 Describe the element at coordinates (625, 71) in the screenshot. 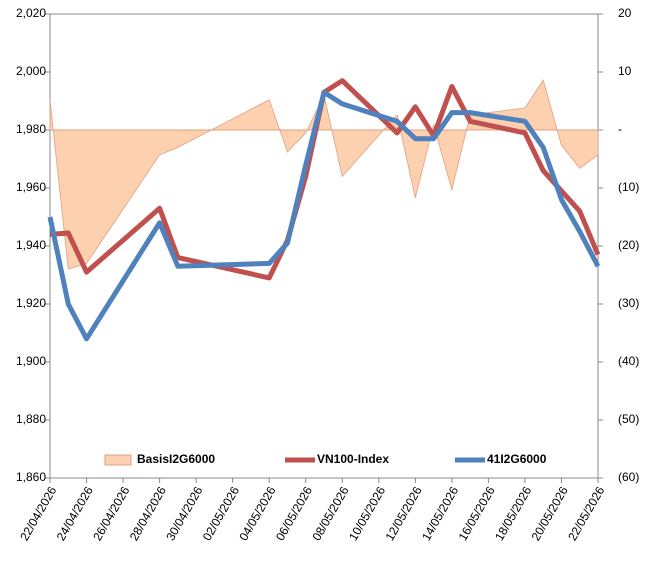

I see `y2-tick-label: 10` at that location.